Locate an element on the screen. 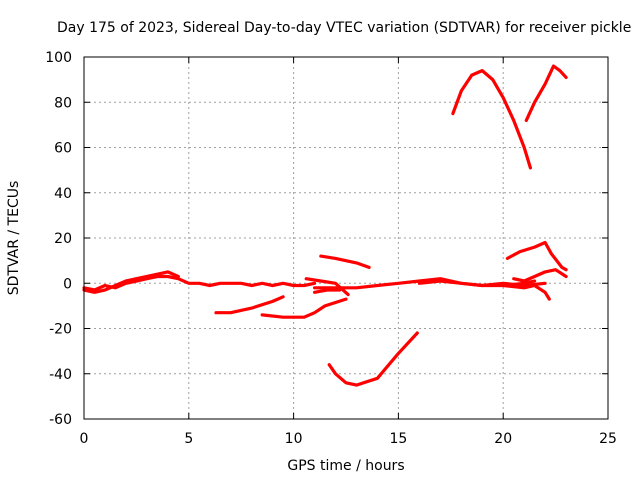  x-tick-label: 5 is located at coordinates (188, 439).